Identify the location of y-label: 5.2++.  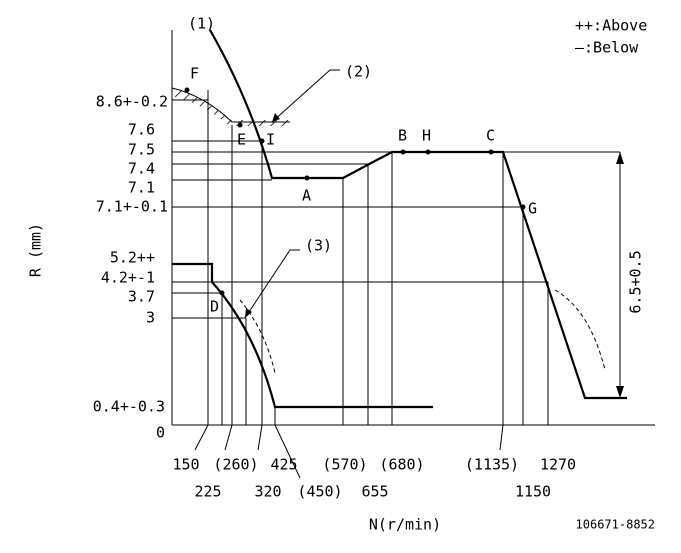
(132, 258).